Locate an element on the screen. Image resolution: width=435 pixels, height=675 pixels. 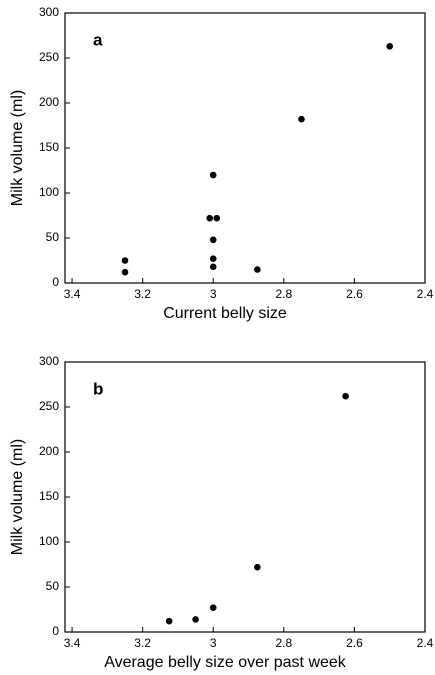
panel-label: a is located at coordinates (98, 39).